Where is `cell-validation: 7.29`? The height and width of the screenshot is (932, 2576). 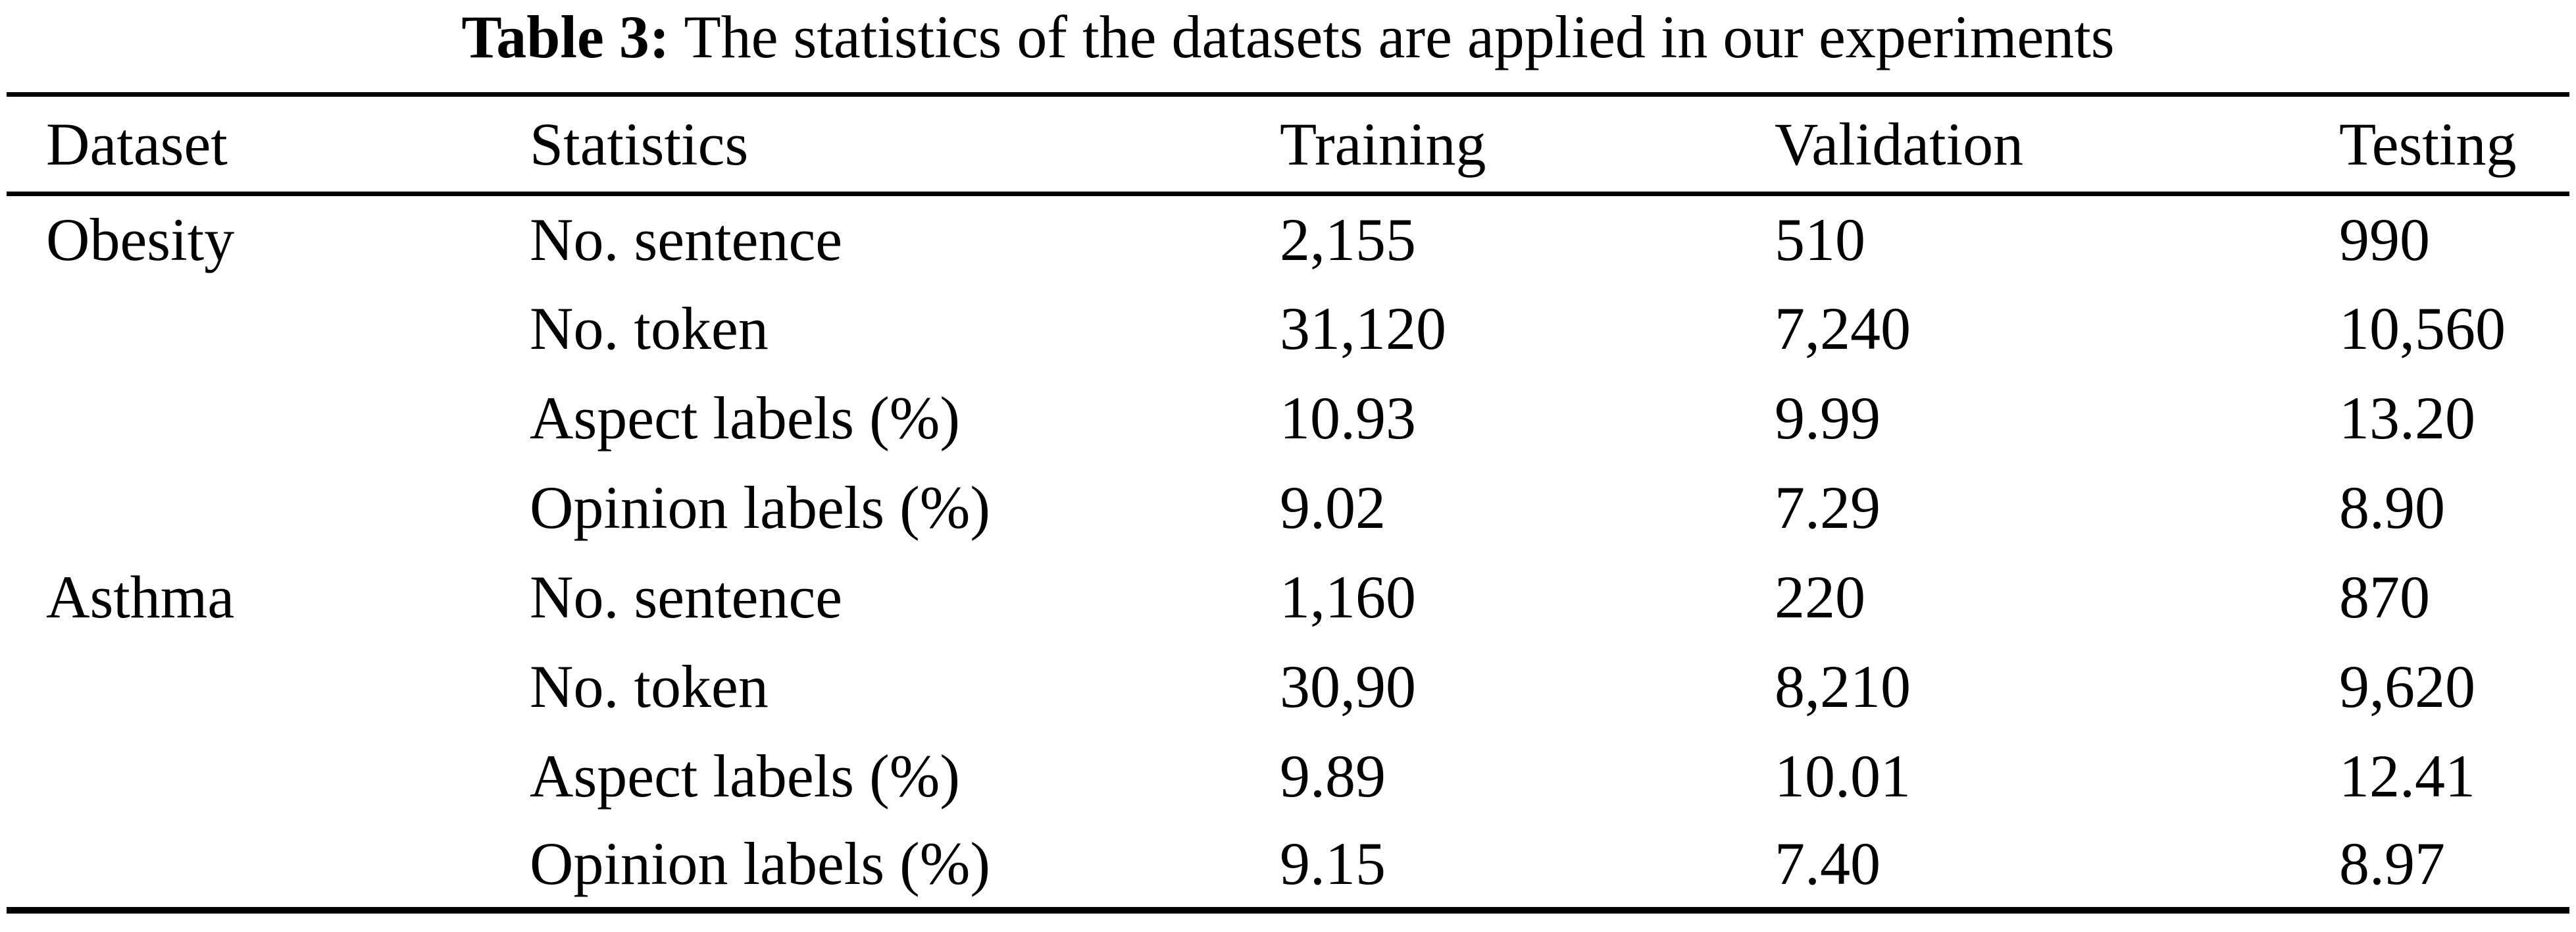
cell-validation: 7.29 is located at coordinates (1828, 507).